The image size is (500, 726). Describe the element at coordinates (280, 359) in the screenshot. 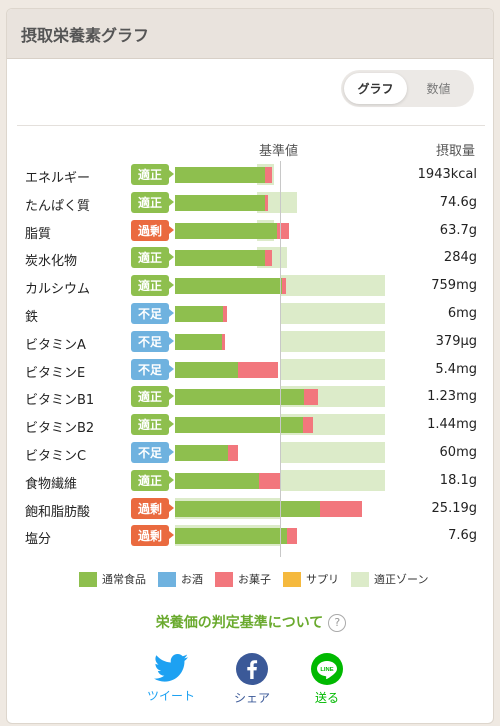

I see `baseline-marker` at that location.